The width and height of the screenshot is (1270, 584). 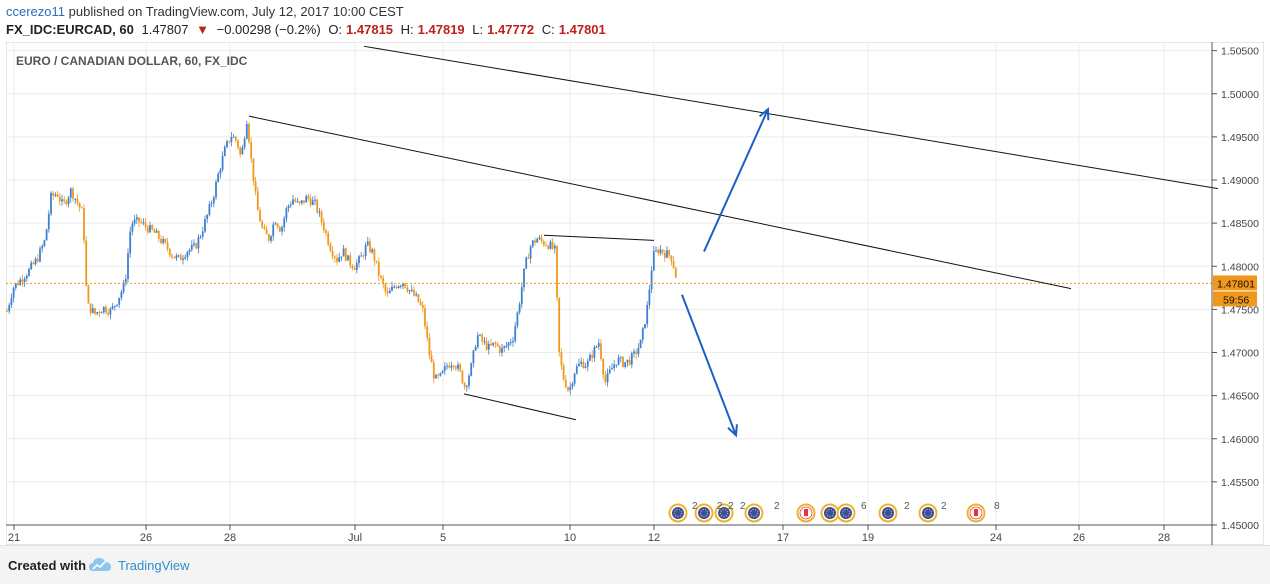 What do you see at coordinates (202, 29) in the screenshot?
I see `change-arrow-icon: ▼` at bounding box center [202, 29].